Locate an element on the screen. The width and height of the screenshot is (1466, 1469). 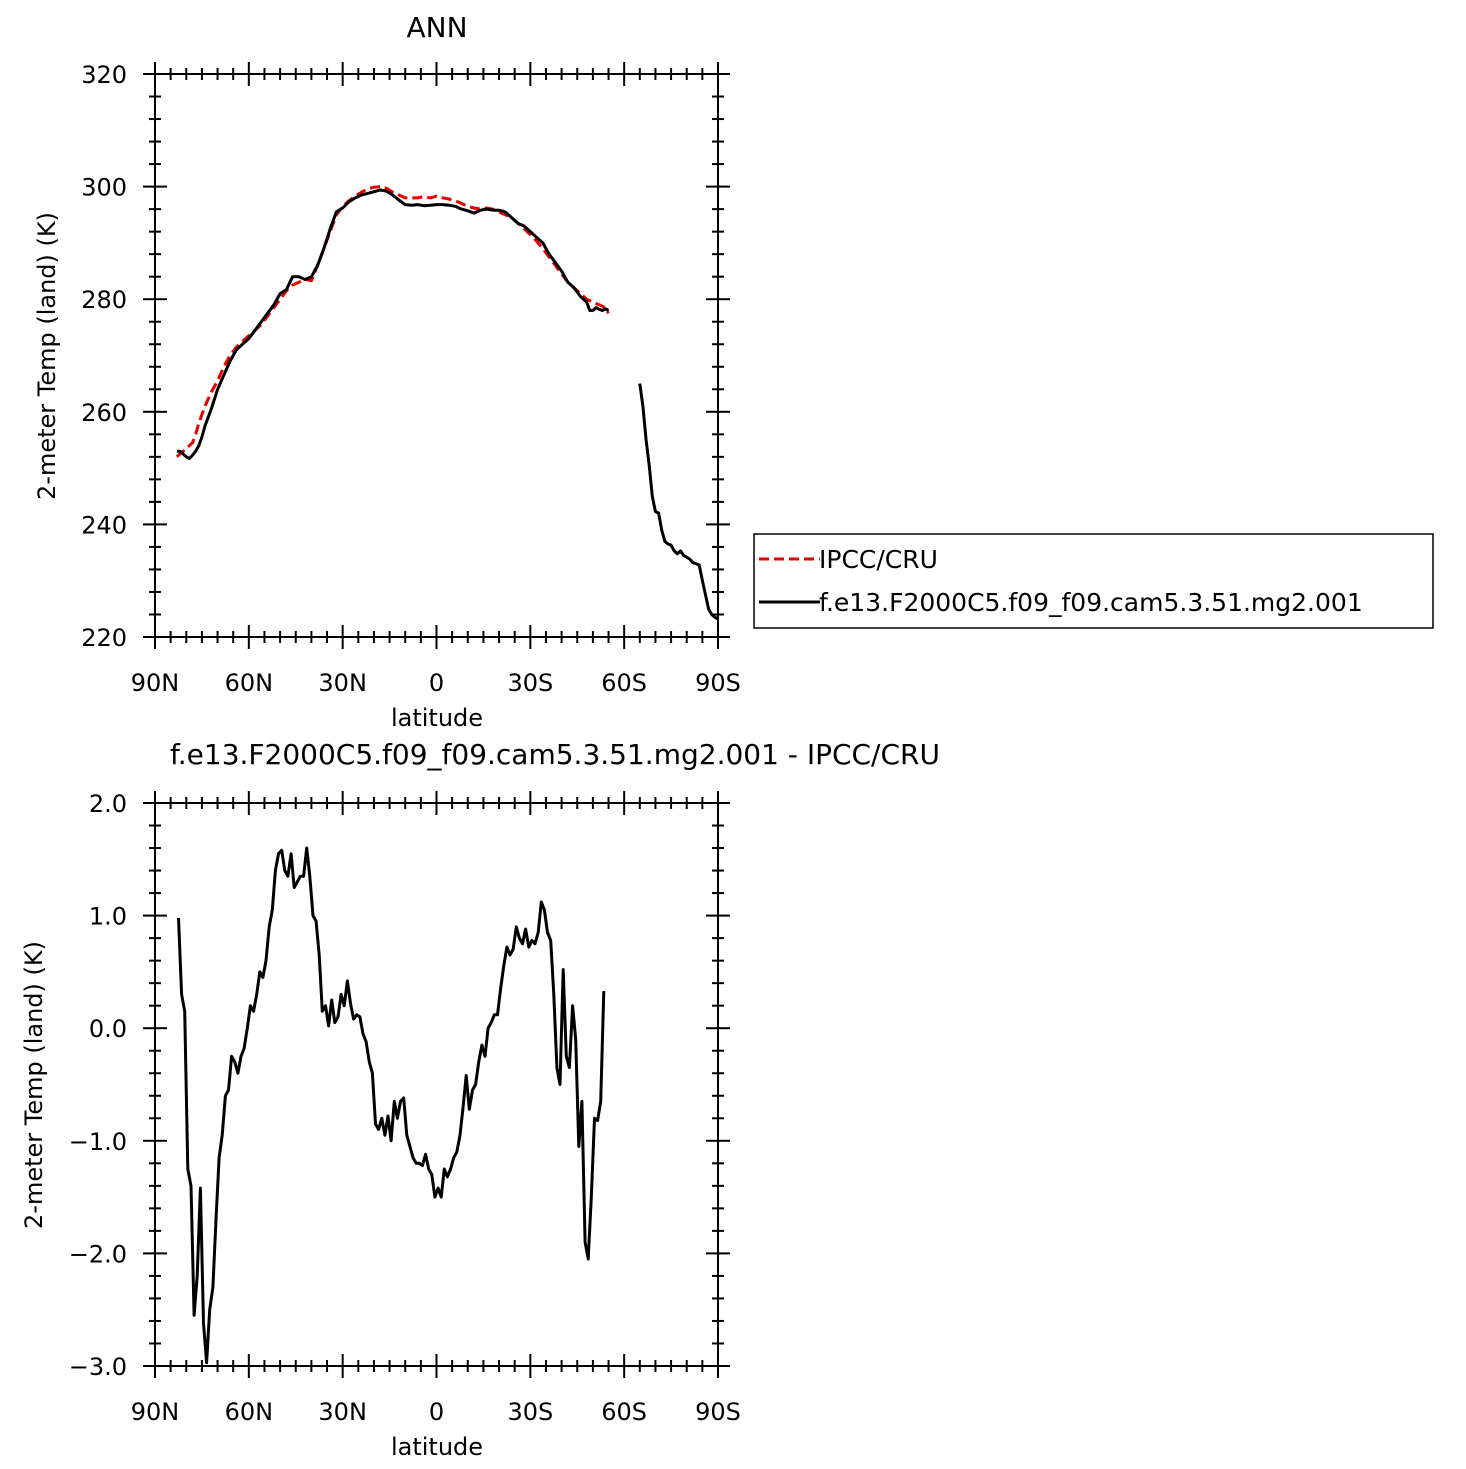
y-tick-label: 260 is located at coordinates (104, 413).